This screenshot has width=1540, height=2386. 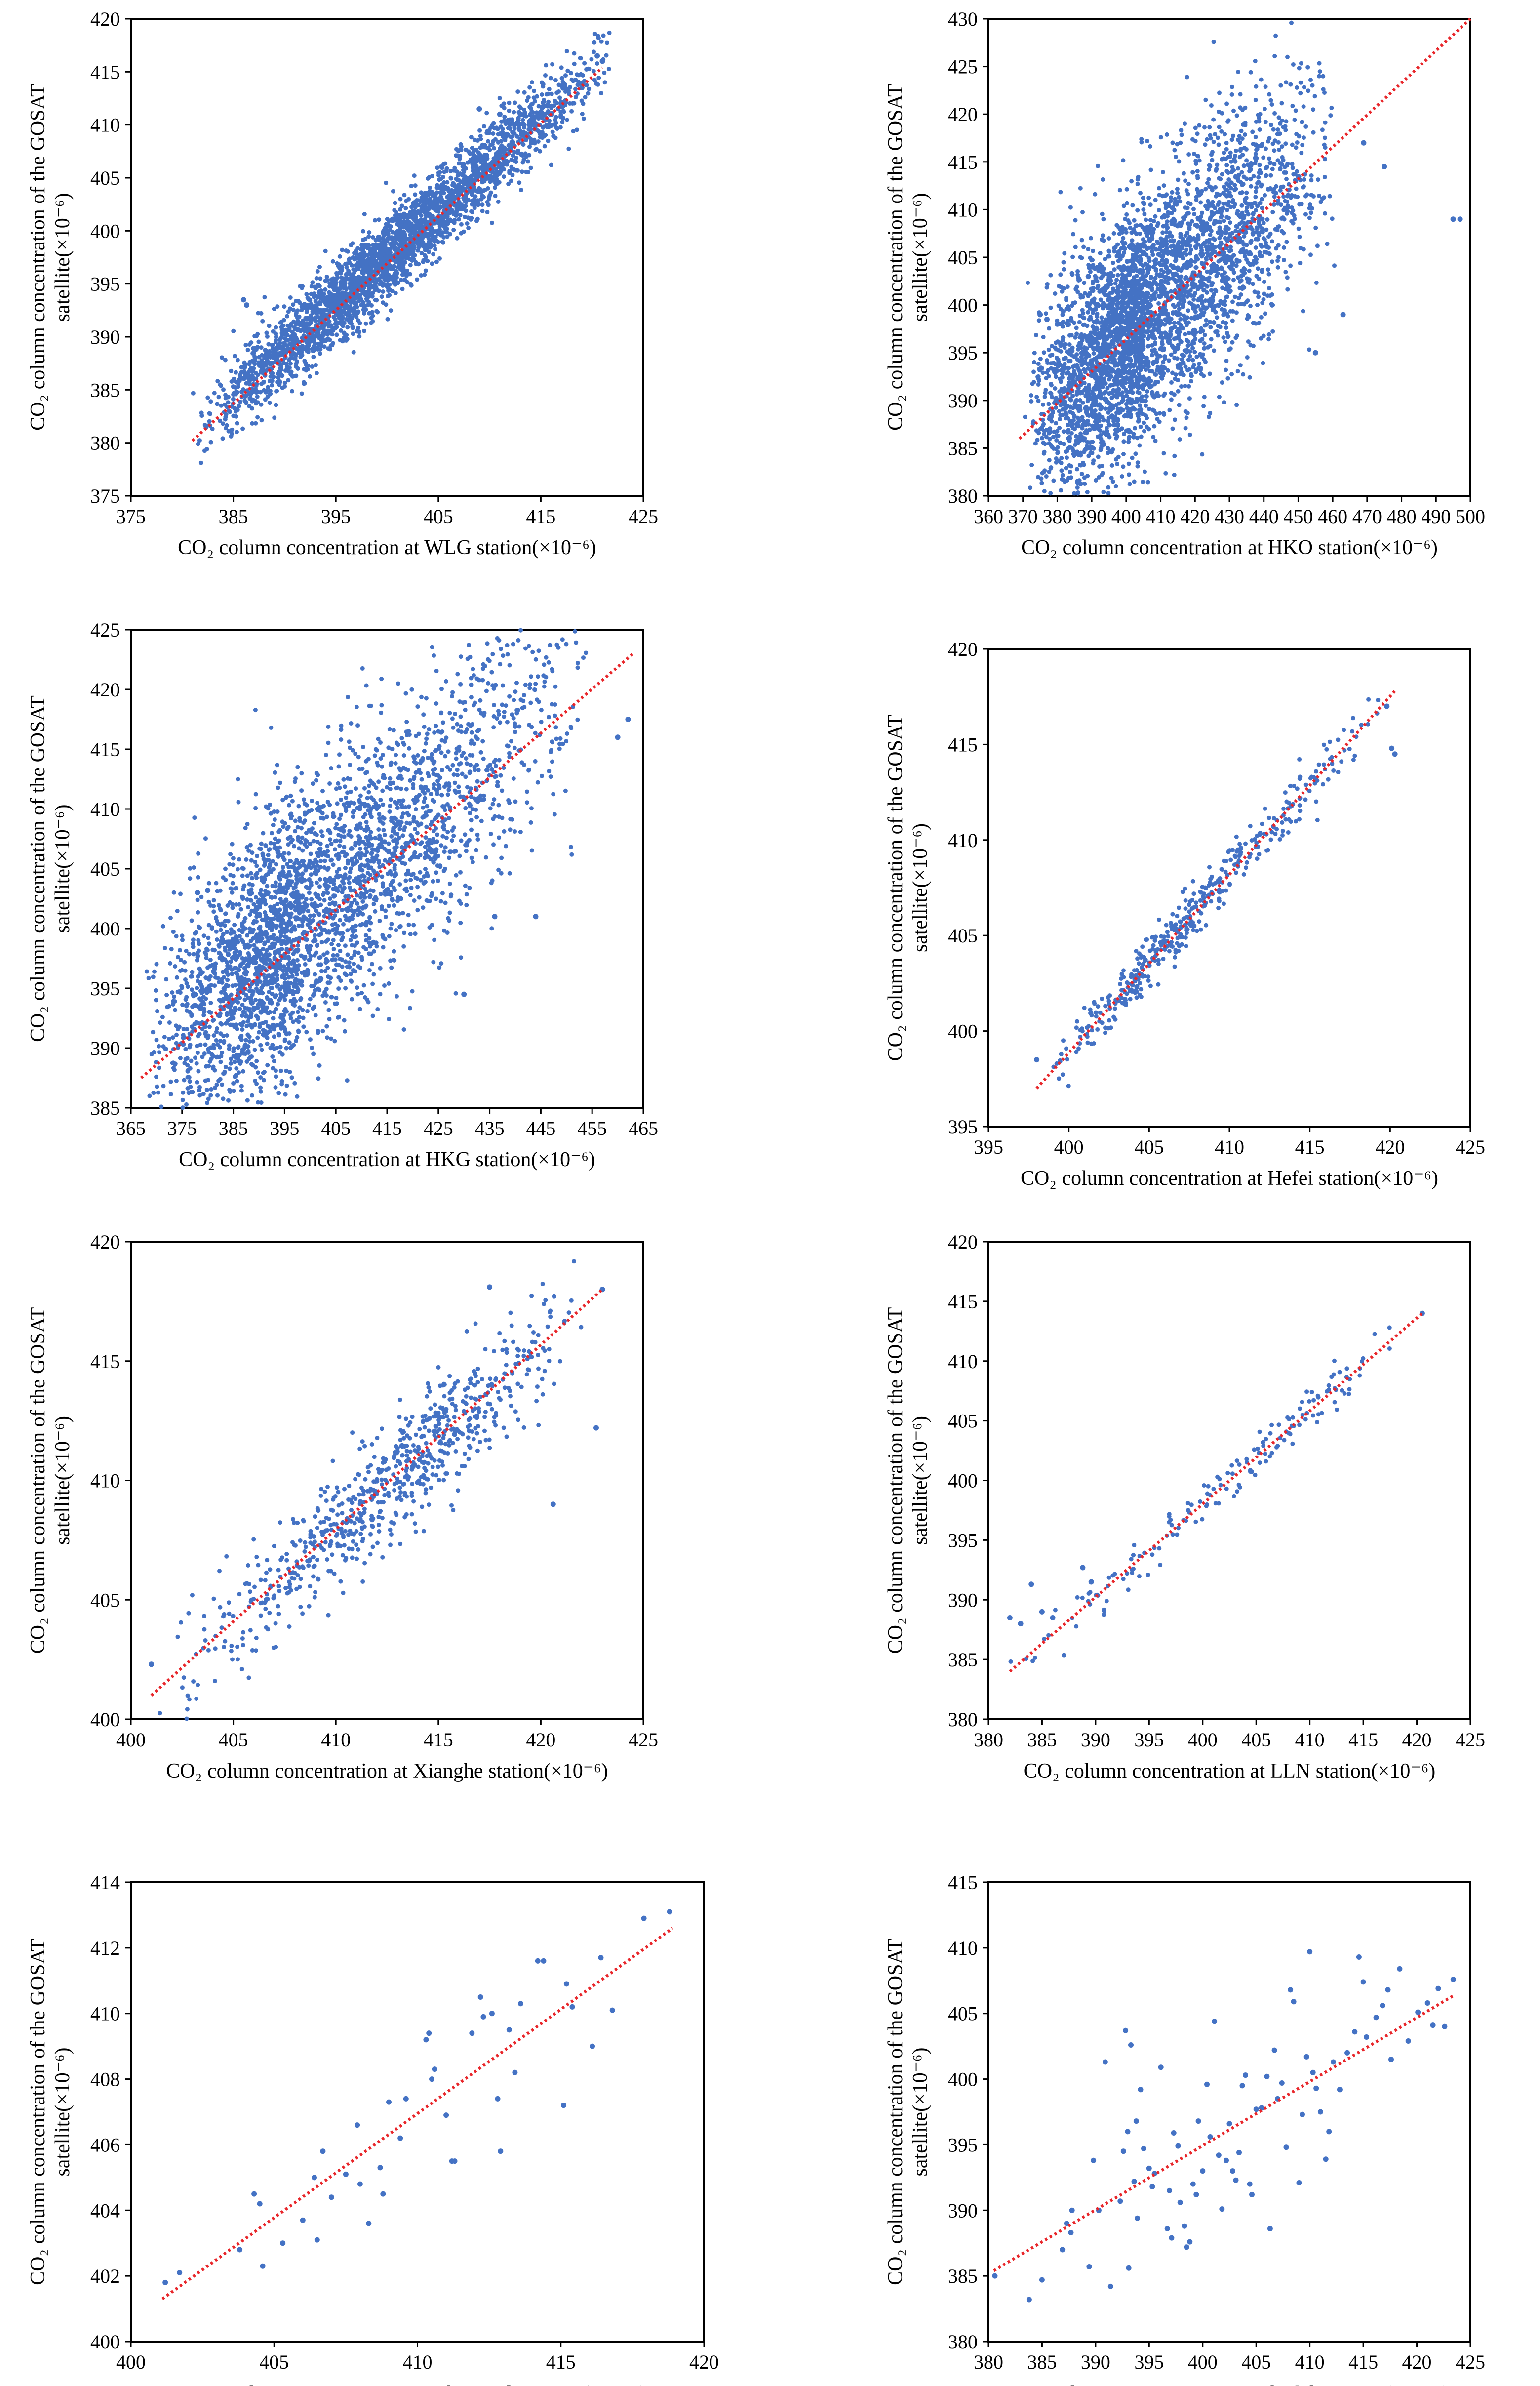 I want to click on y-tick-label: 415, so click(x=963, y=162).